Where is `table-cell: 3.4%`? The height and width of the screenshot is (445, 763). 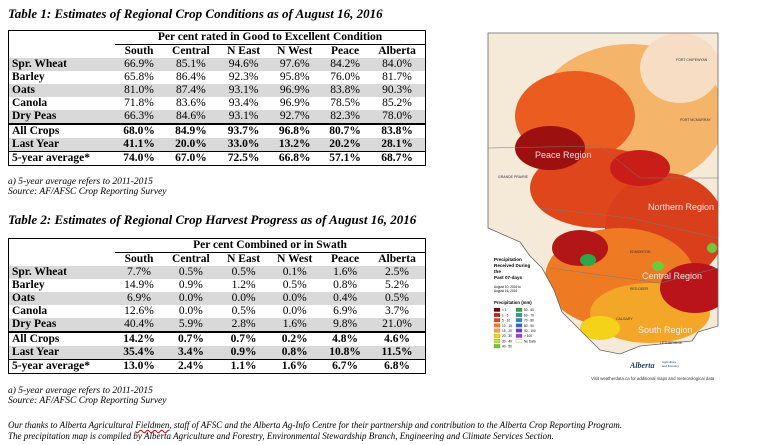
table-cell: 3.4% is located at coordinates (191, 353).